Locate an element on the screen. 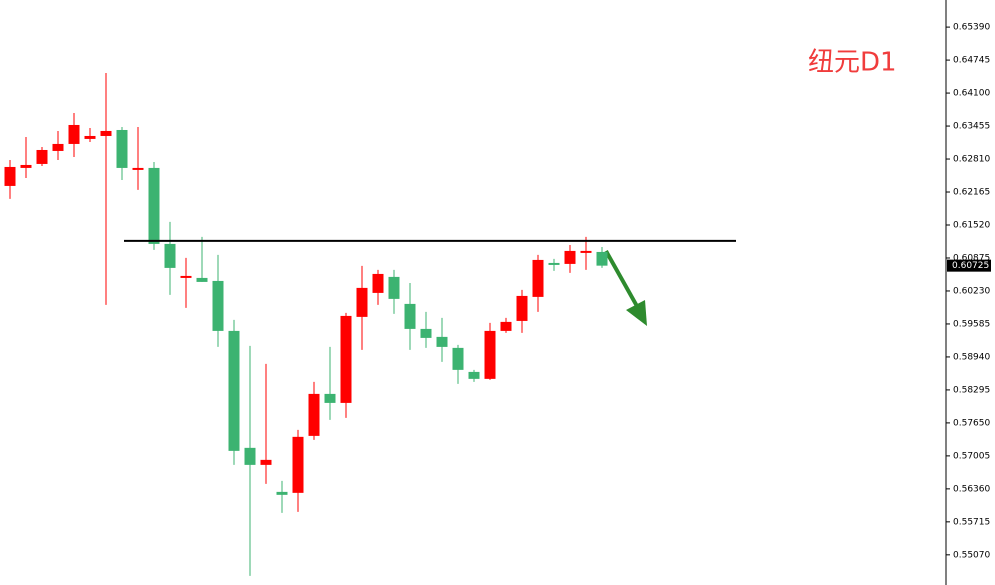  price-tag is located at coordinates (969, 265).